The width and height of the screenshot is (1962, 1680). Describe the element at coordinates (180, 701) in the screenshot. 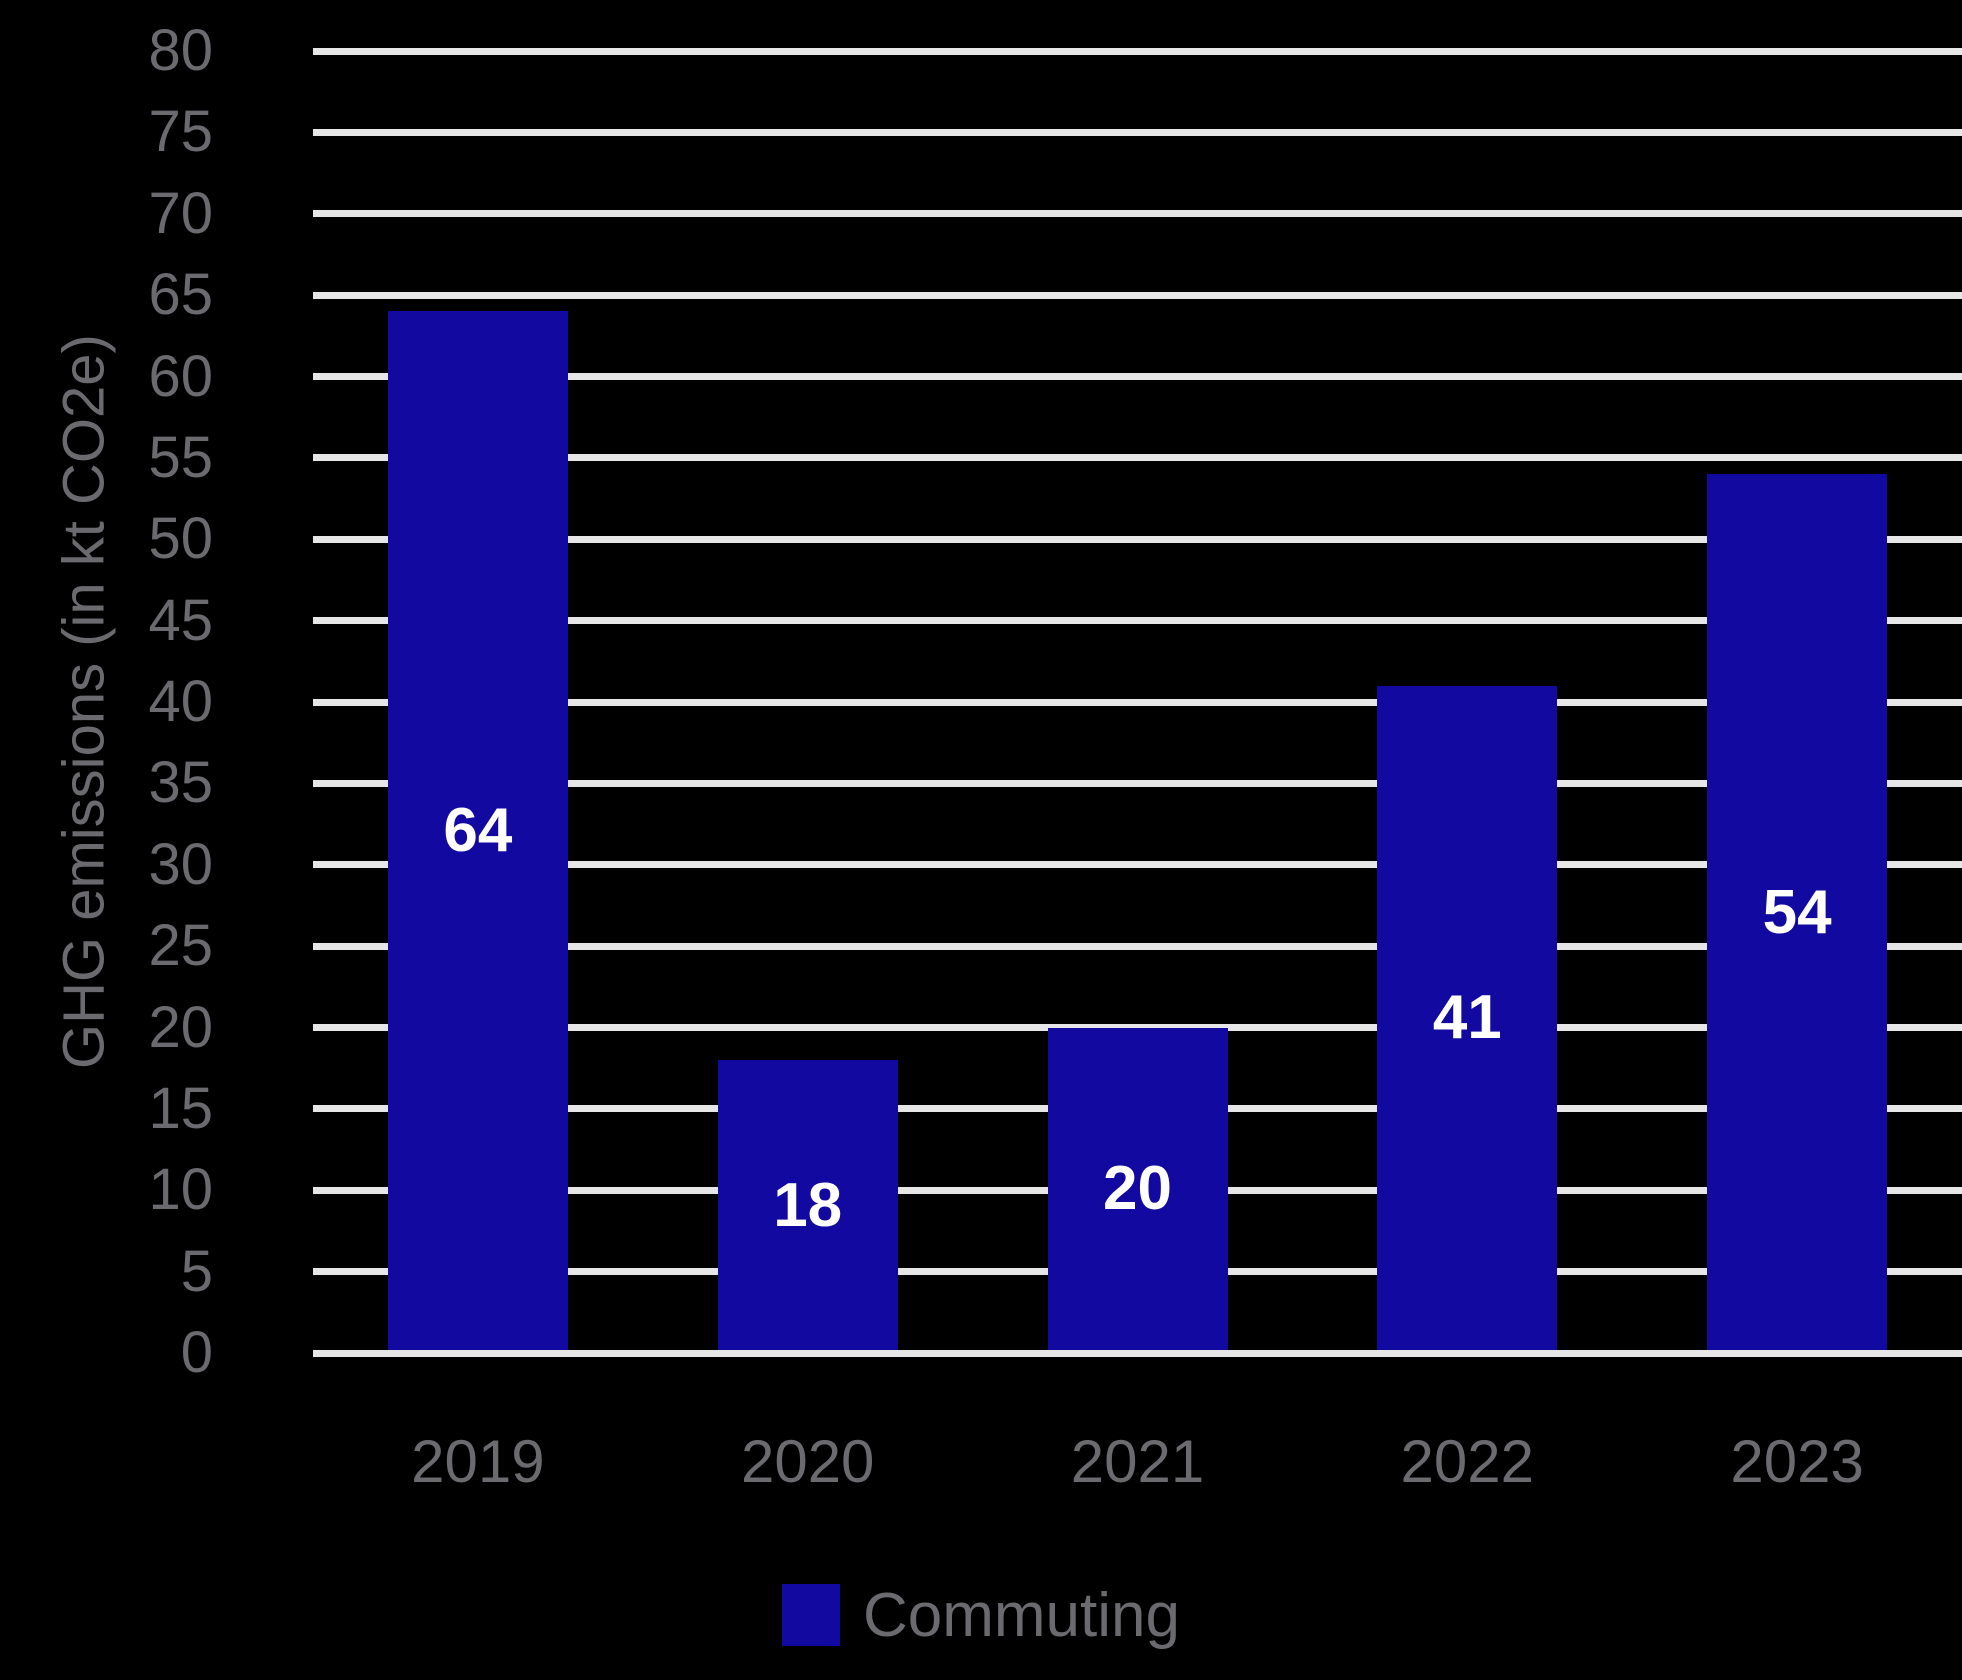

I see `y-tick-label-40: 40` at that location.